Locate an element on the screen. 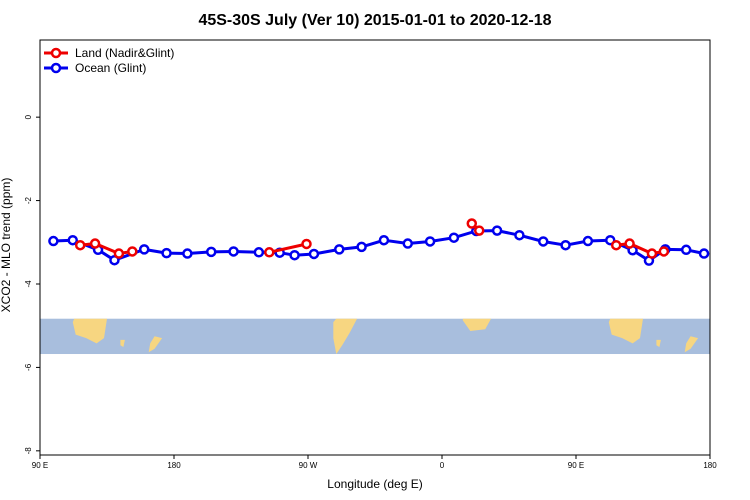 Image resolution: width=750 pixels, height=500 pixels. legend-label-land: Land (Nadir&Glint) is located at coordinates (124, 53).